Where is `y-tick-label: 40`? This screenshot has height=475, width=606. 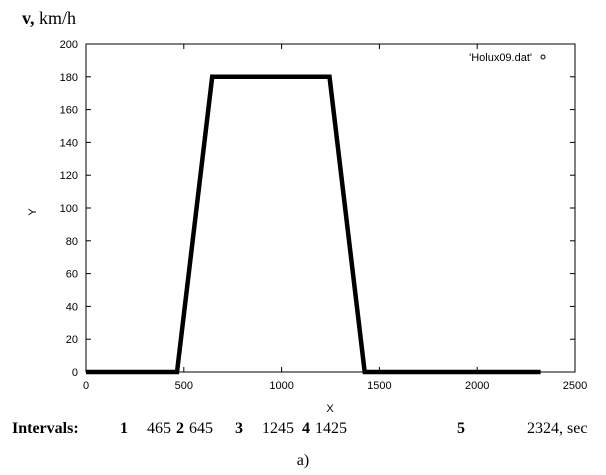
y-tick-label: 40 is located at coordinates (72, 307).